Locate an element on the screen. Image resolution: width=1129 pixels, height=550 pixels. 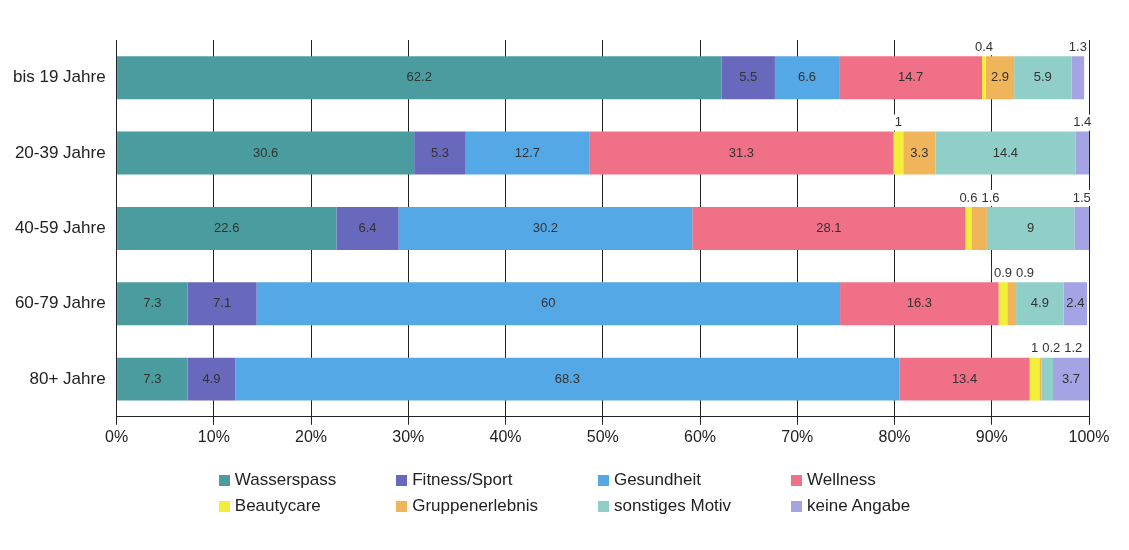
data-label: 6.4 is located at coordinates (367, 227).